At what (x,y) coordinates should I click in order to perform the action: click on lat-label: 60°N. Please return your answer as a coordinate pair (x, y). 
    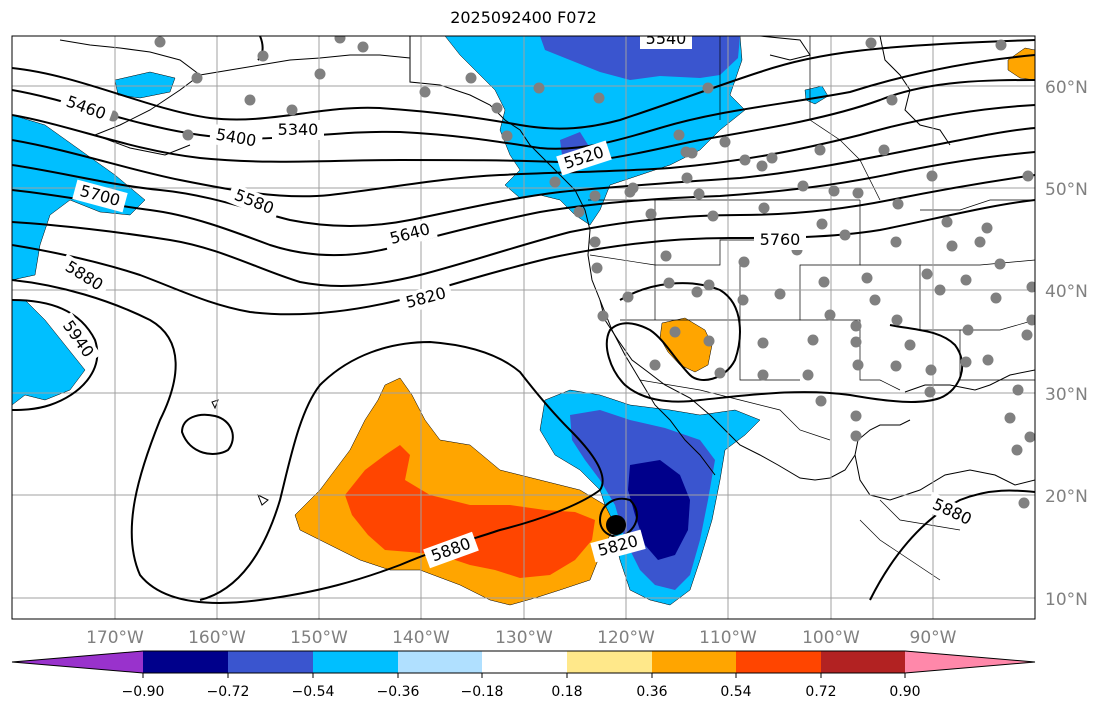
    Looking at the image, I should click on (1066, 88).